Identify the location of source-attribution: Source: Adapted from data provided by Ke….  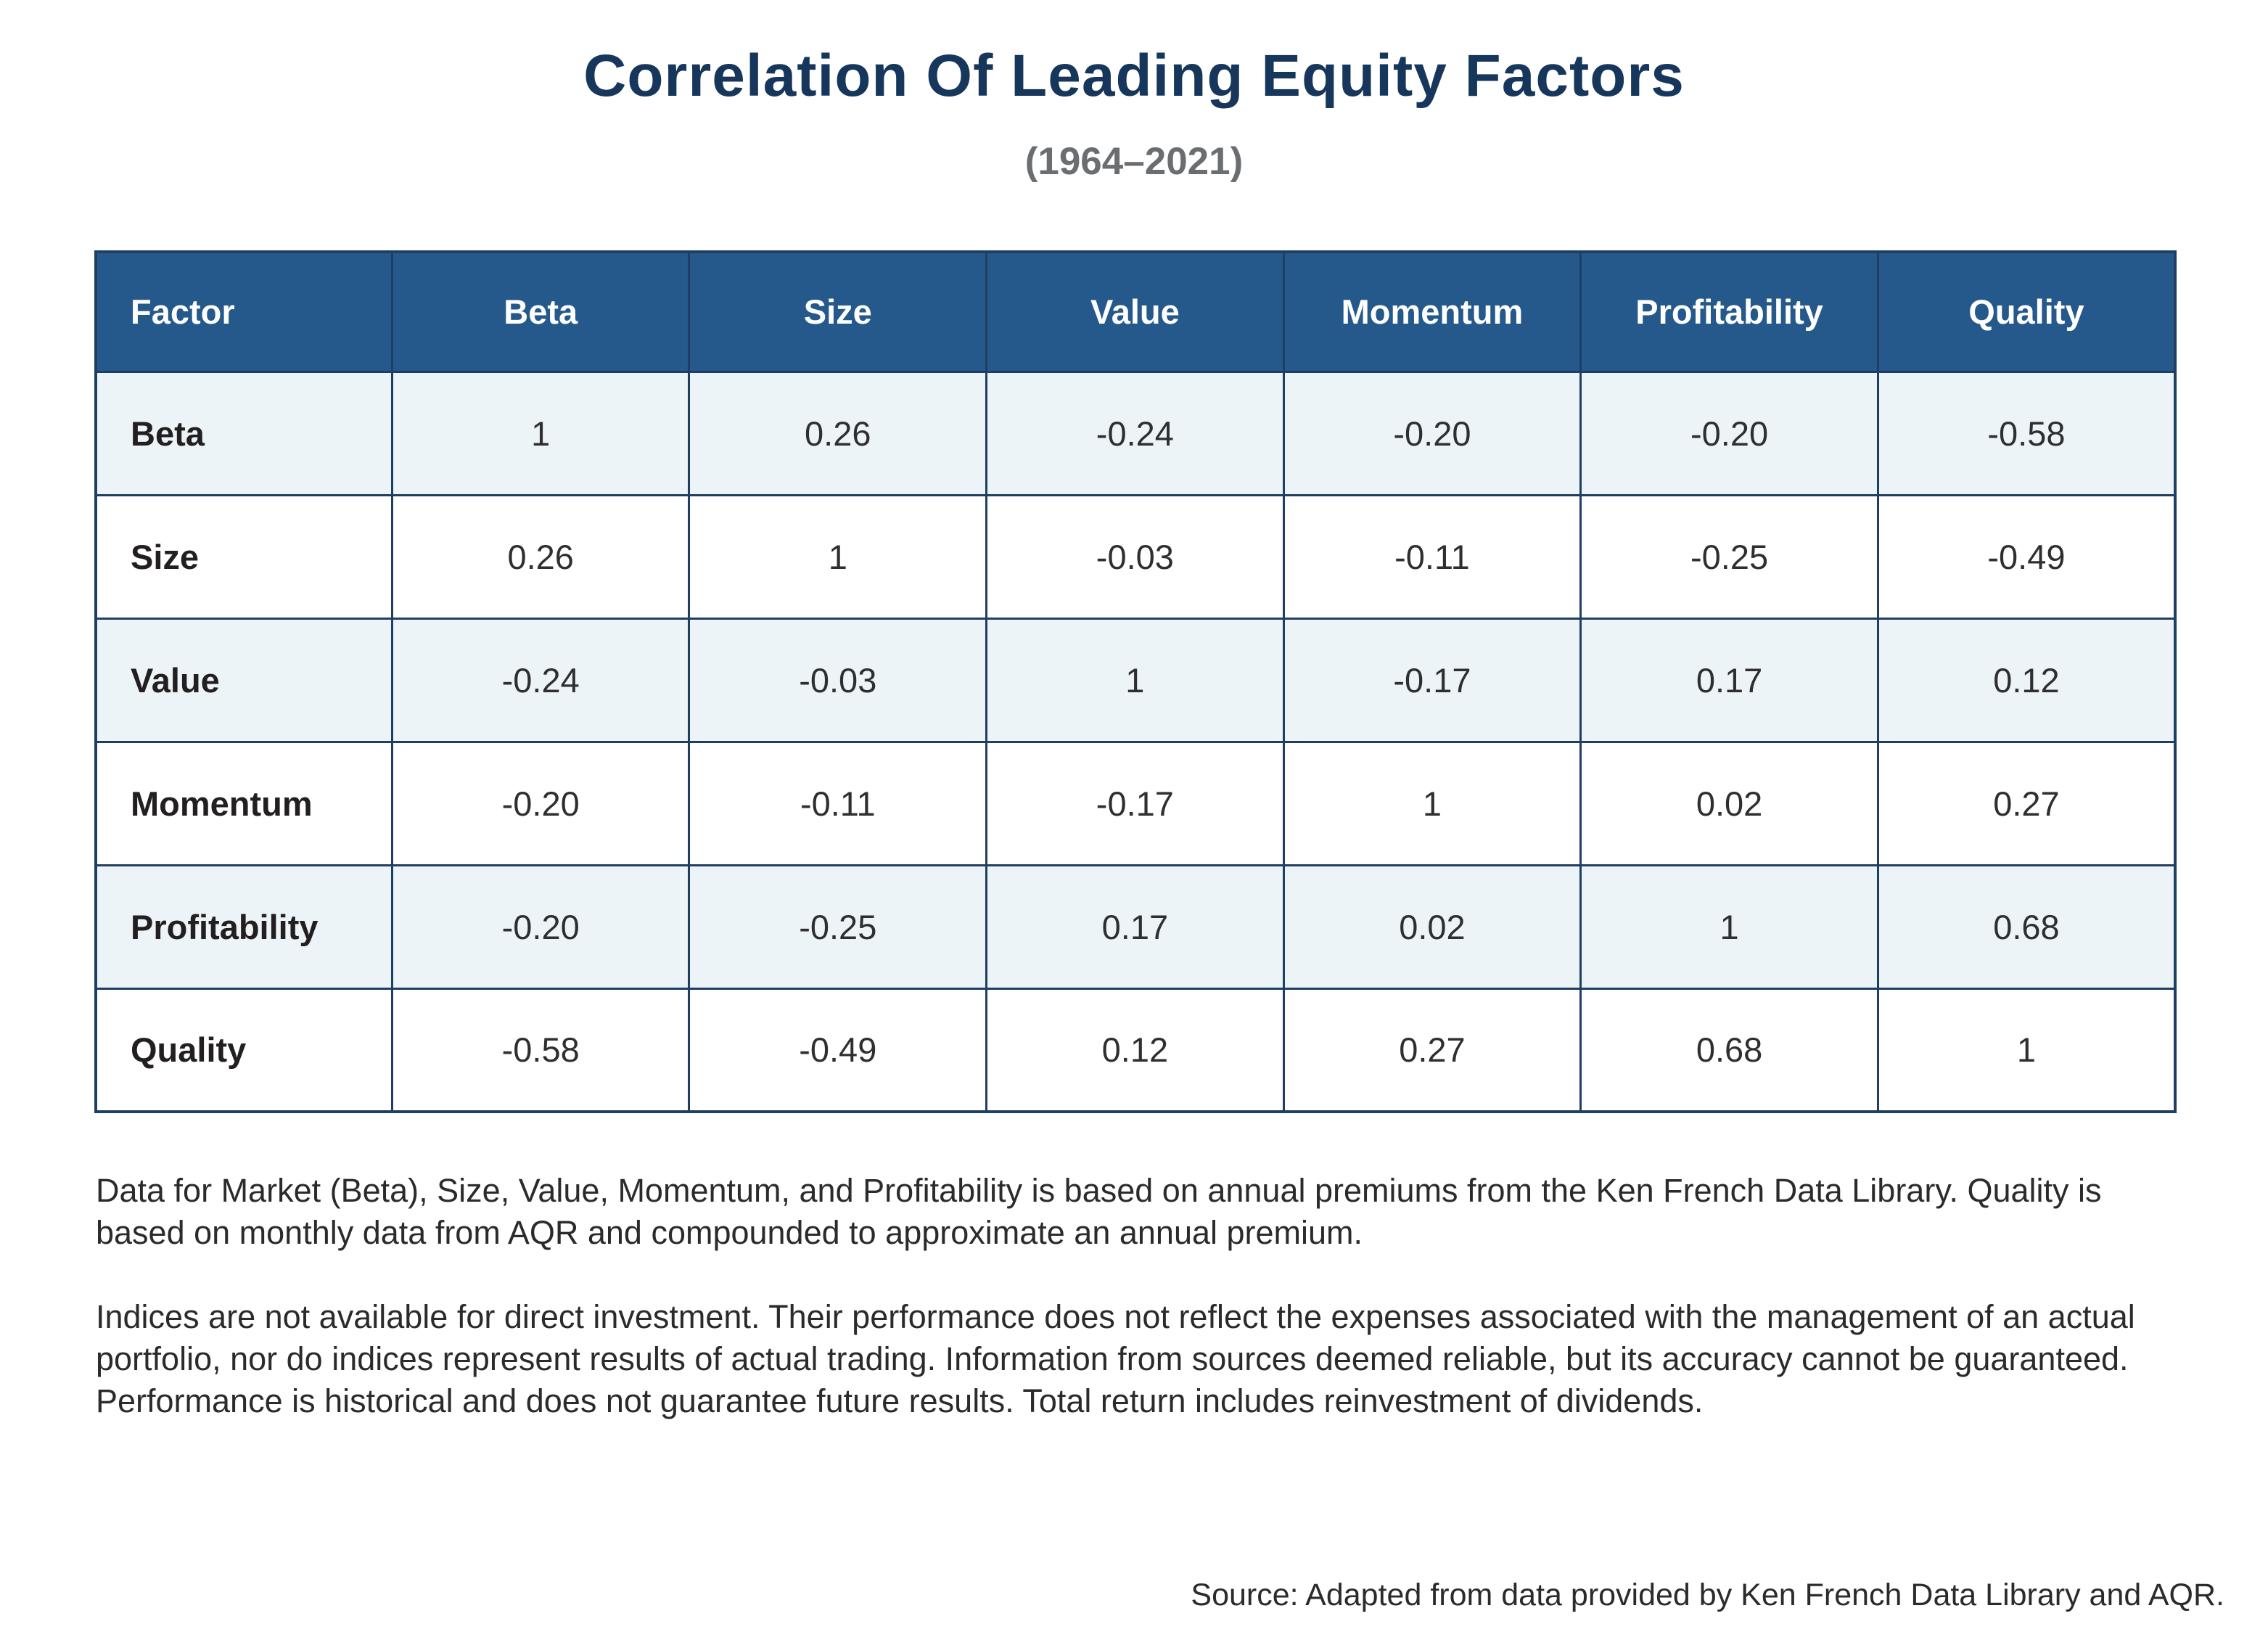
(1708, 1595).